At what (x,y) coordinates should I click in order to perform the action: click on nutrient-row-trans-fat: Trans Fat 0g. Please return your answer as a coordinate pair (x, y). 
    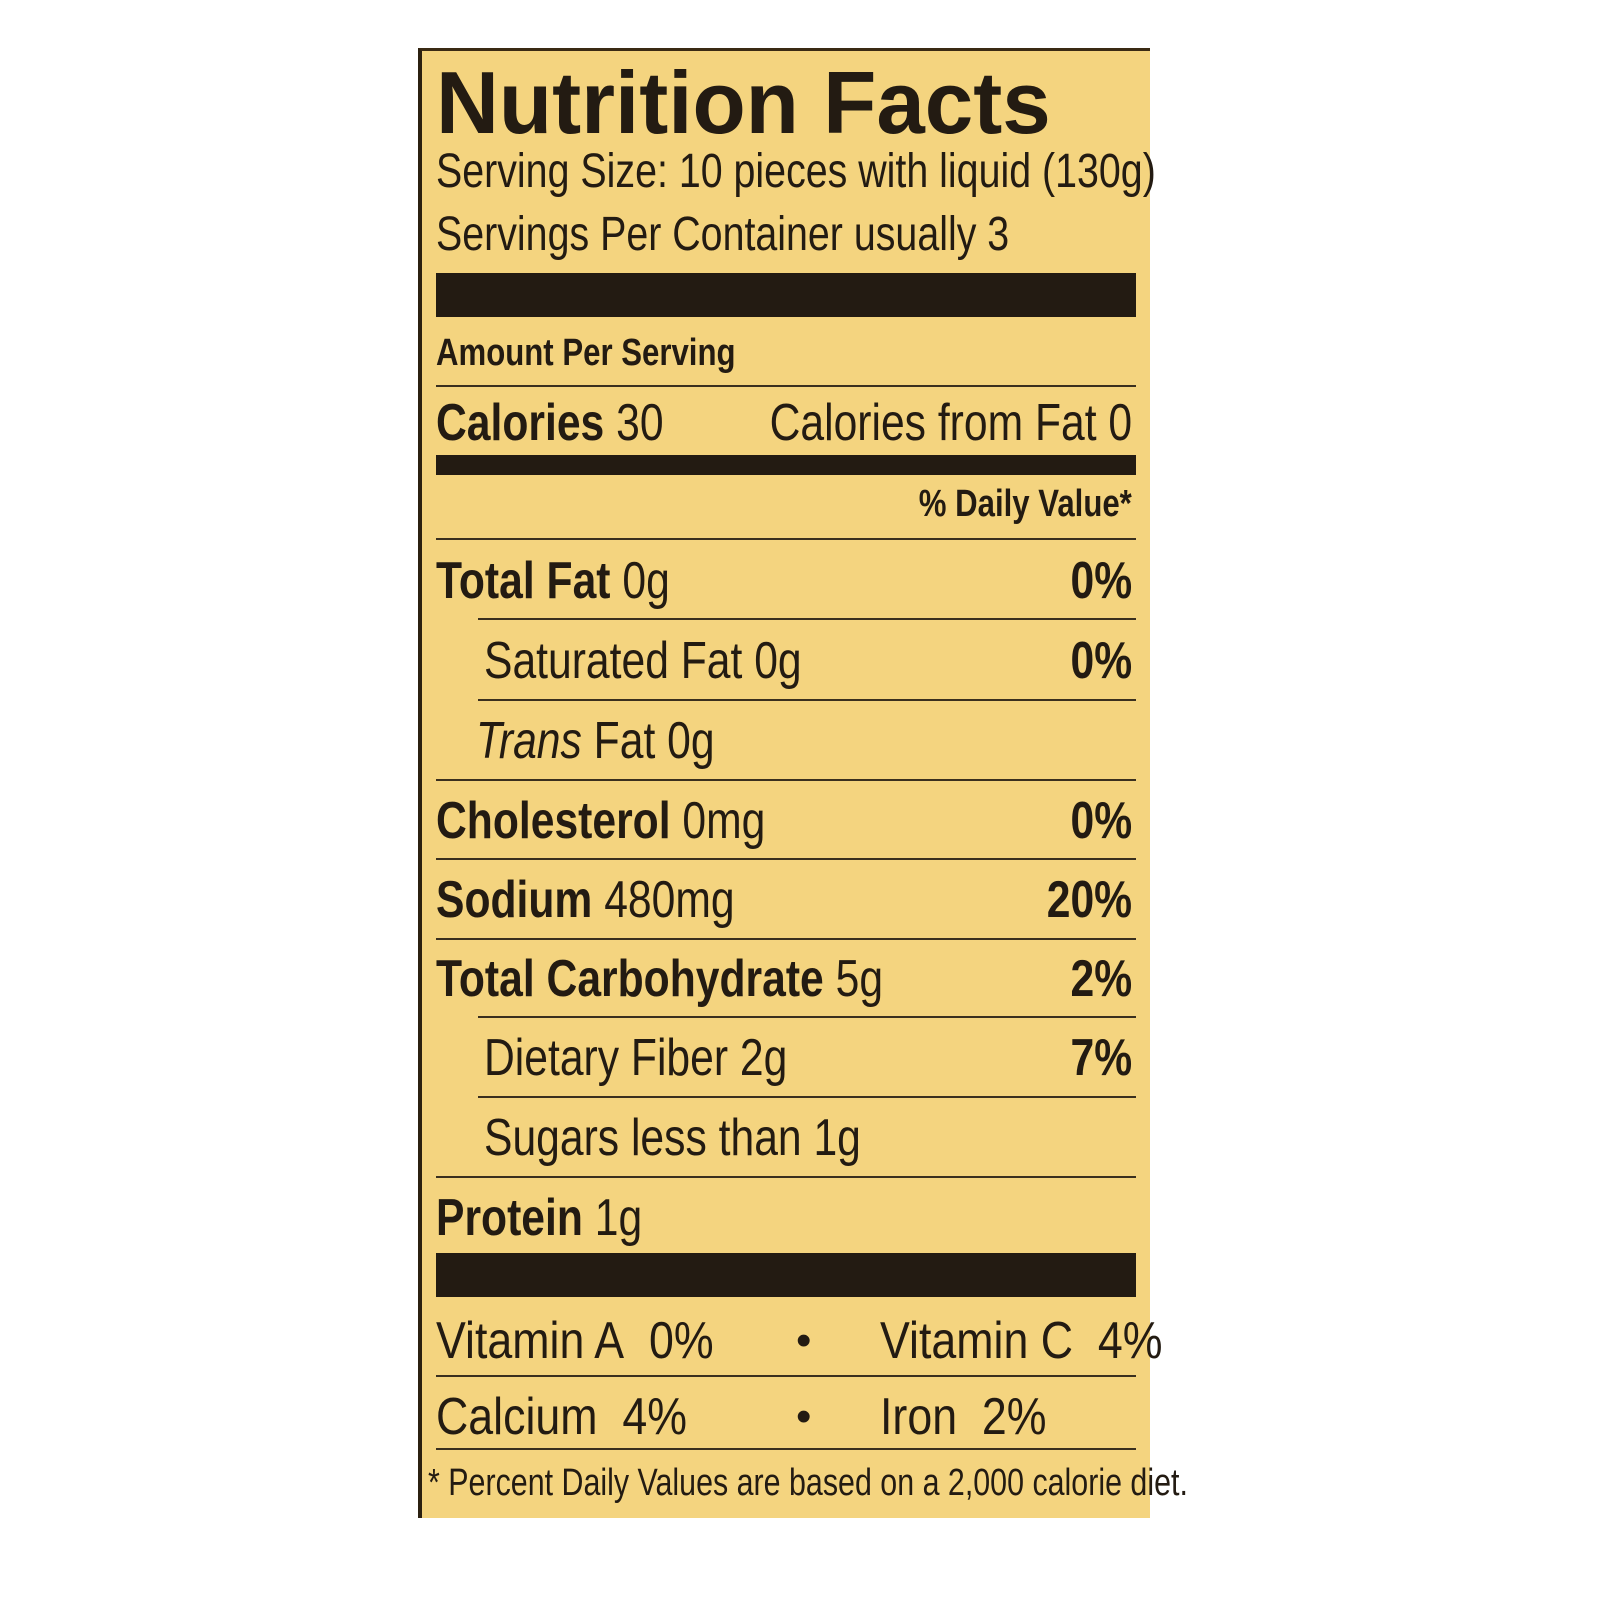
    Looking at the image, I should click on (595, 741).